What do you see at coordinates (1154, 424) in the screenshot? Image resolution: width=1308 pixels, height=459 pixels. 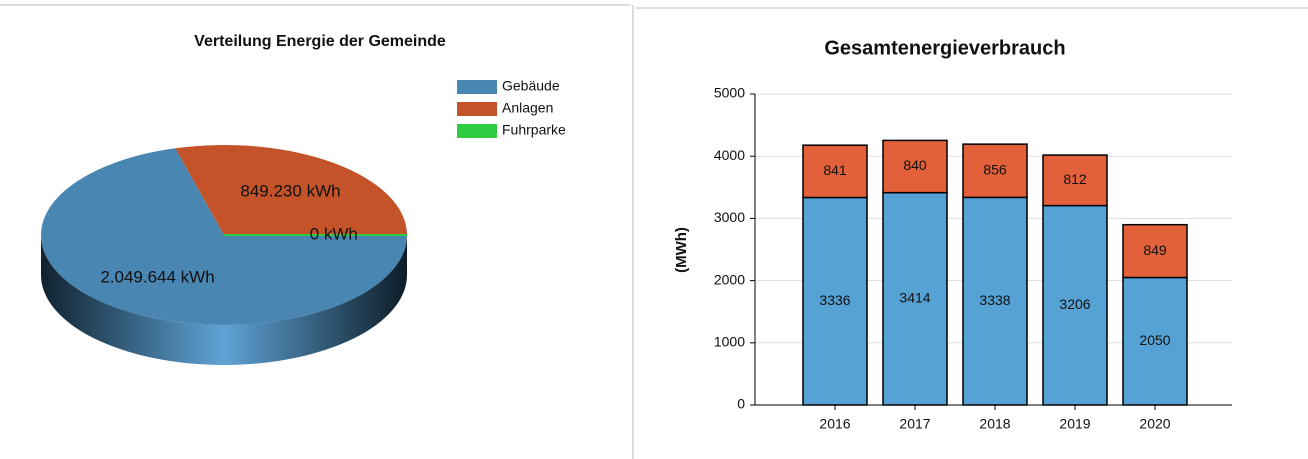 I see `x-tick-label: 2020` at bounding box center [1154, 424].